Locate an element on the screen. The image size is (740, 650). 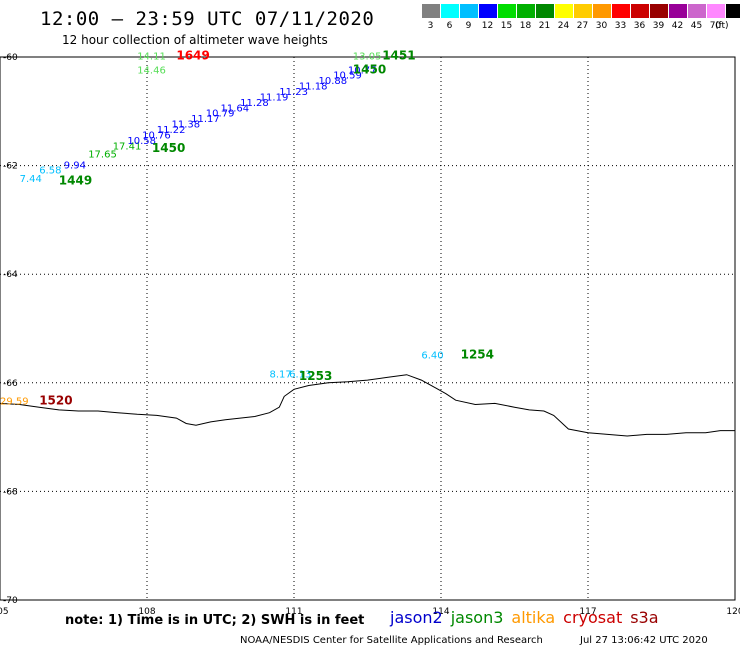
legend-label: 3 is located at coordinates (430, 26).